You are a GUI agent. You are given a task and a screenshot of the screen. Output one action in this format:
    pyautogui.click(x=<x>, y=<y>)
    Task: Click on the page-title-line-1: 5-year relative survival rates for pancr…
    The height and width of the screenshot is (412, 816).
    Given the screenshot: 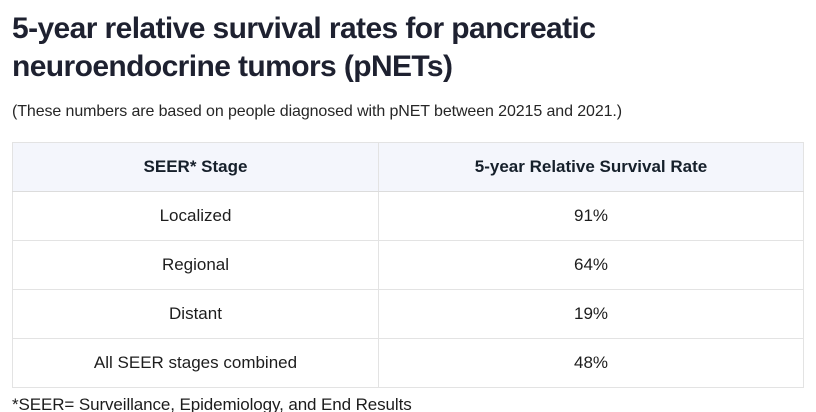 What is the action you would take?
    pyautogui.click(x=304, y=28)
    